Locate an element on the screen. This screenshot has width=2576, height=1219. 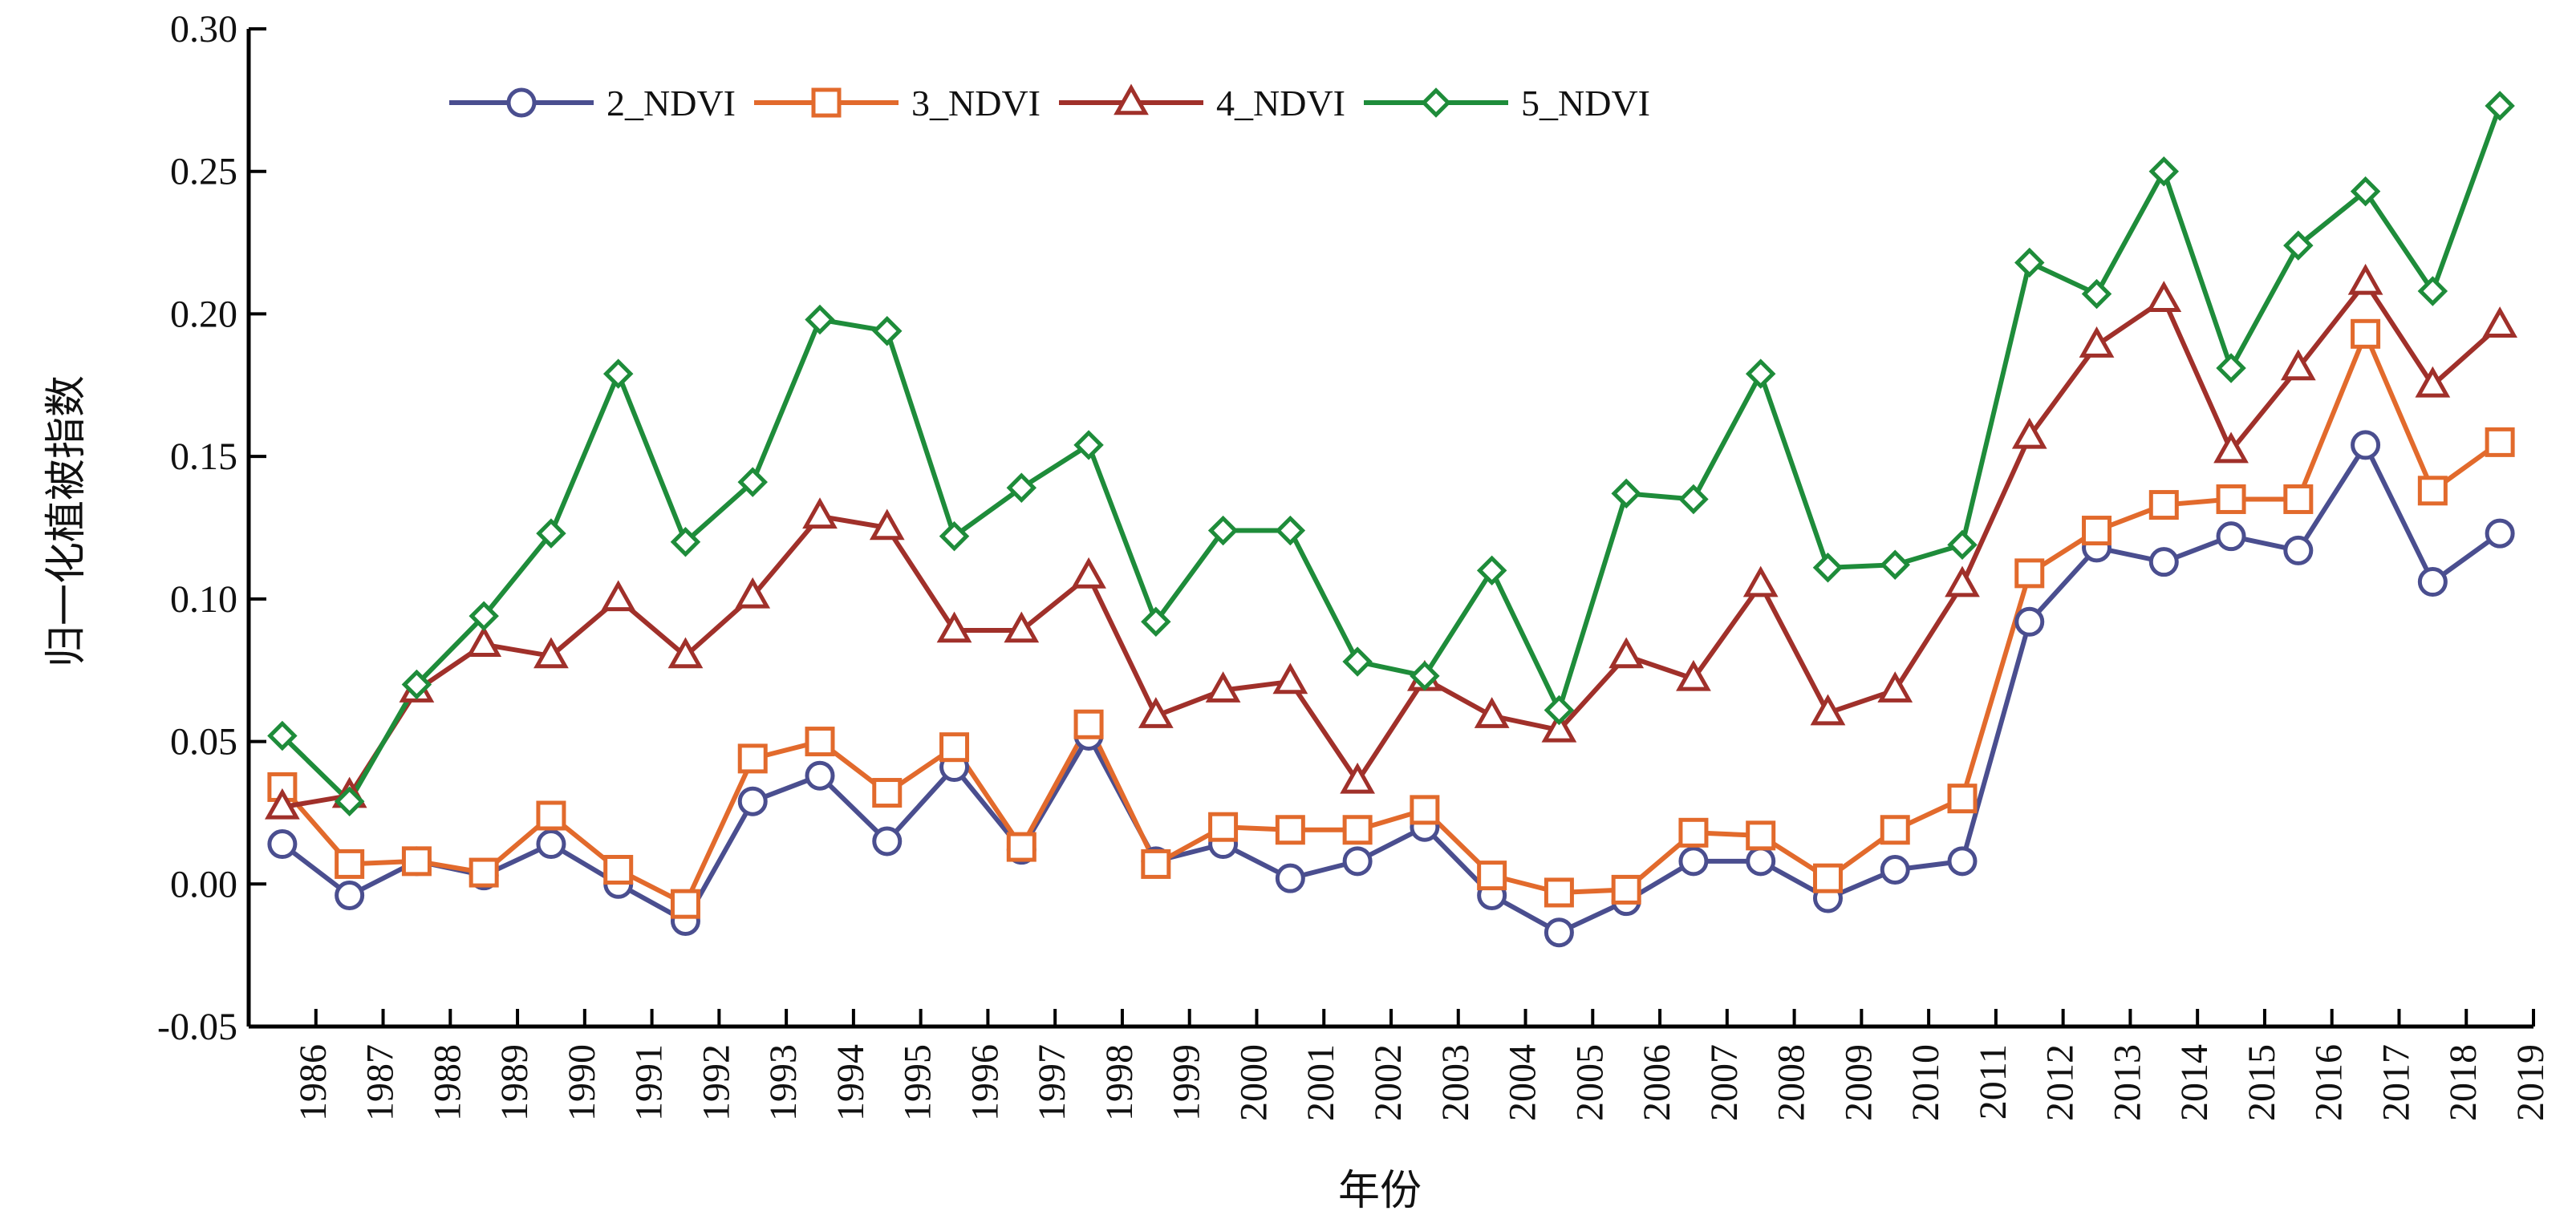
x-tick-label: 2013 is located at coordinates (2127, 1082).